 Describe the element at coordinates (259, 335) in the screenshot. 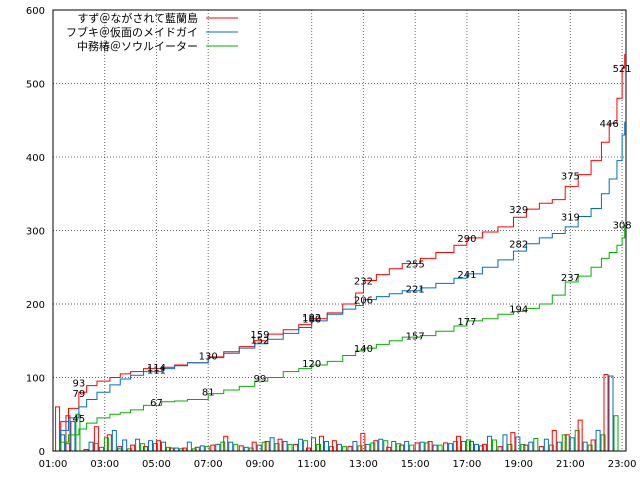

I see `data-label: 159` at that location.